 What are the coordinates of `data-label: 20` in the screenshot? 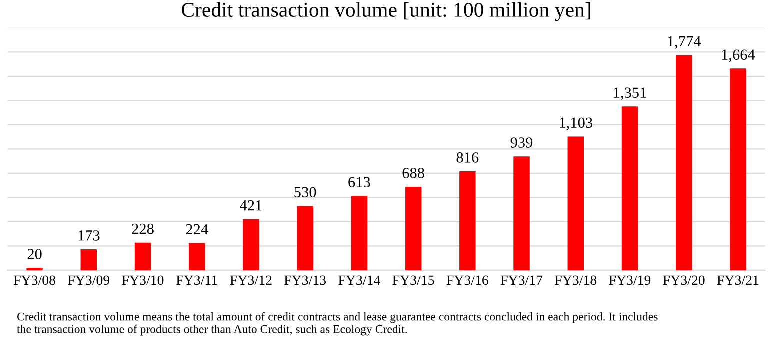 It's located at (35, 254).